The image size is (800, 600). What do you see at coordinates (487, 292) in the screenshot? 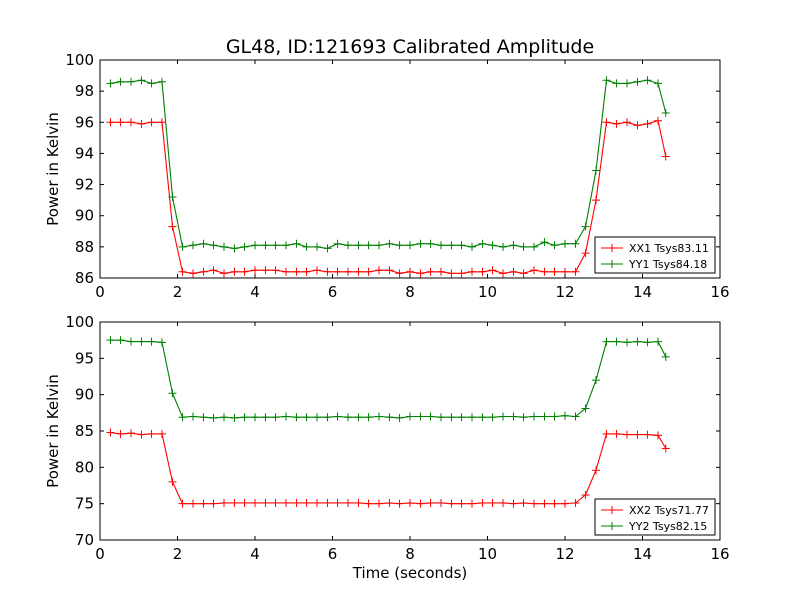
I see `x-tick-label: 10` at bounding box center [487, 292].